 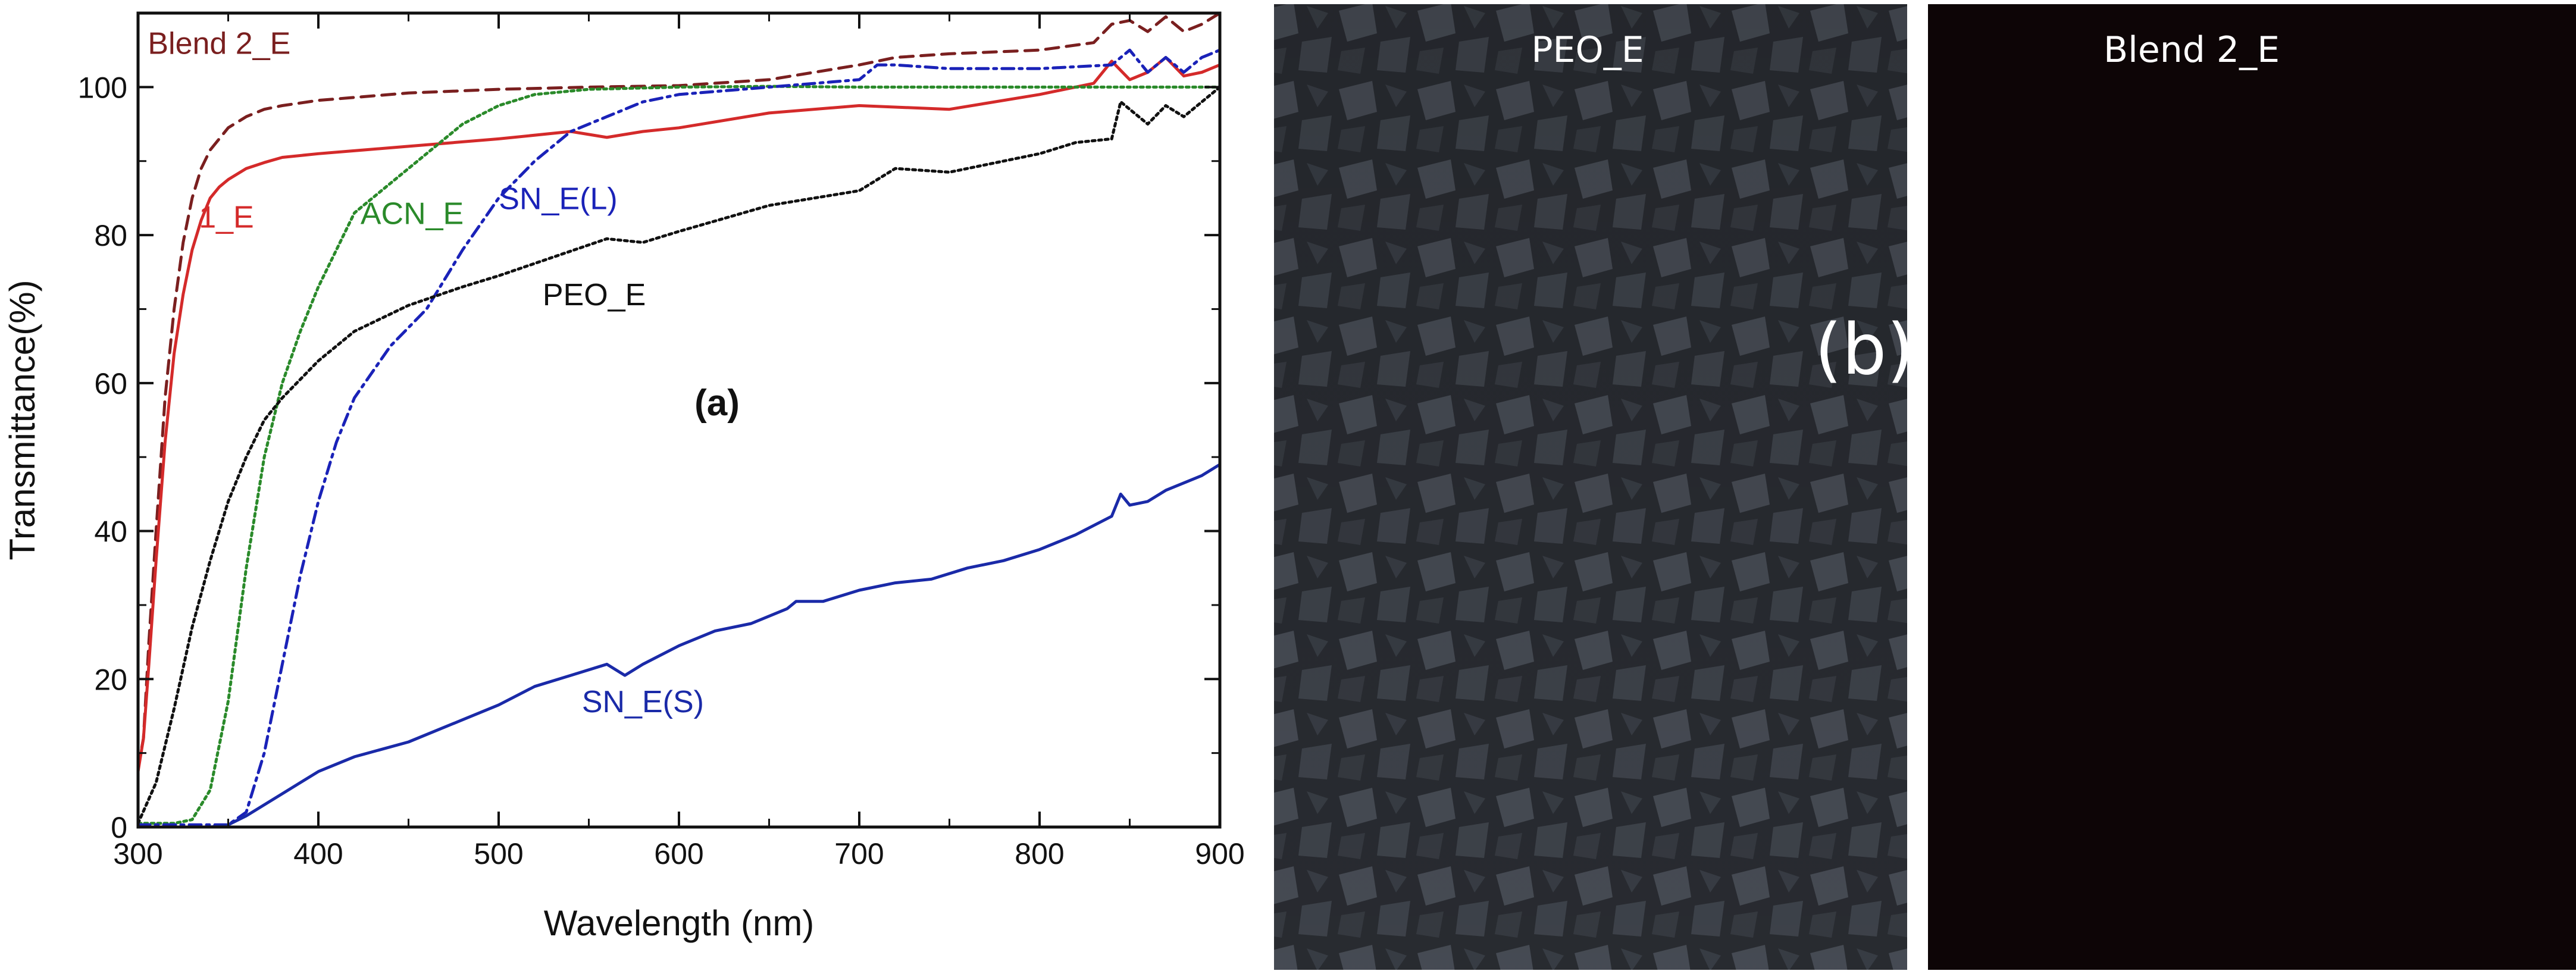 What do you see at coordinates (678, 853) in the screenshot?
I see `x-tick-label-600: 600` at bounding box center [678, 853].